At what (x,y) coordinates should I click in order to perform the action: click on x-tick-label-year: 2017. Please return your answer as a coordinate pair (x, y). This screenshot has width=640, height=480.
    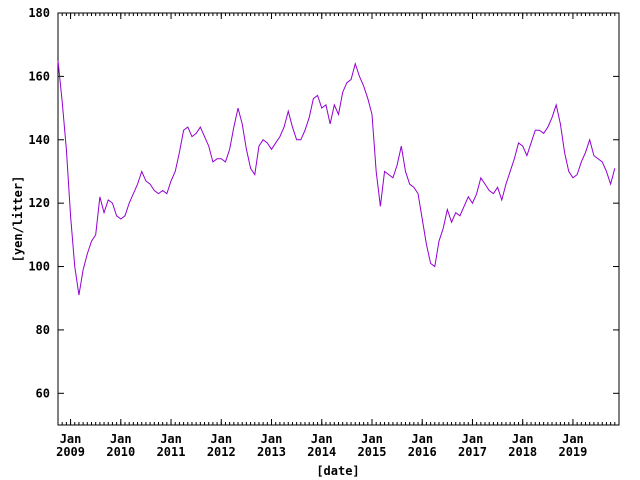
    Looking at the image, I should click on (472, 452).